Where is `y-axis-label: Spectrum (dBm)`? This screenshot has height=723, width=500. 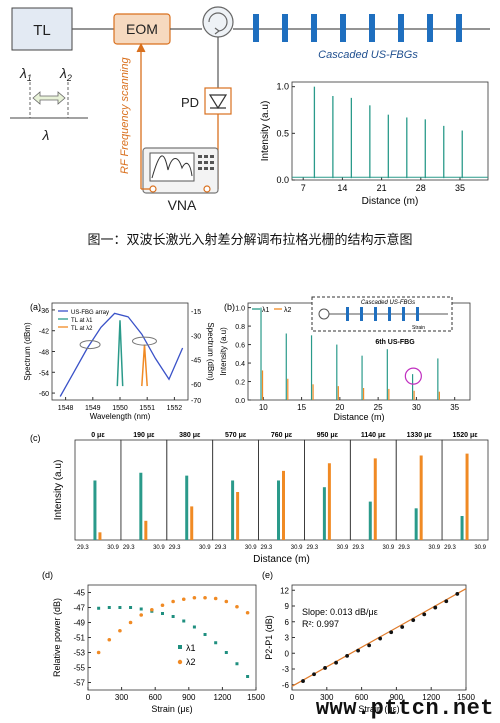 y-axis-label: Spectrum (dBm) is located at coordinates (27, 351).